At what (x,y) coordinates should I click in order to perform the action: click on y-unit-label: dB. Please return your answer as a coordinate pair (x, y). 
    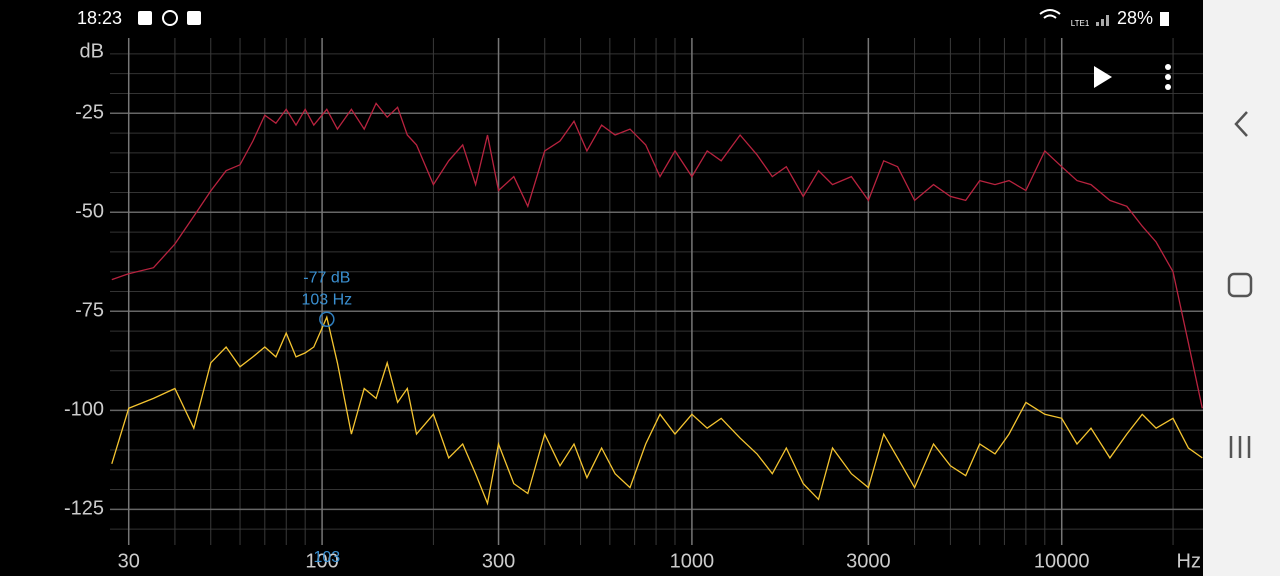
    Looking at the image, I should click on (92, 51).